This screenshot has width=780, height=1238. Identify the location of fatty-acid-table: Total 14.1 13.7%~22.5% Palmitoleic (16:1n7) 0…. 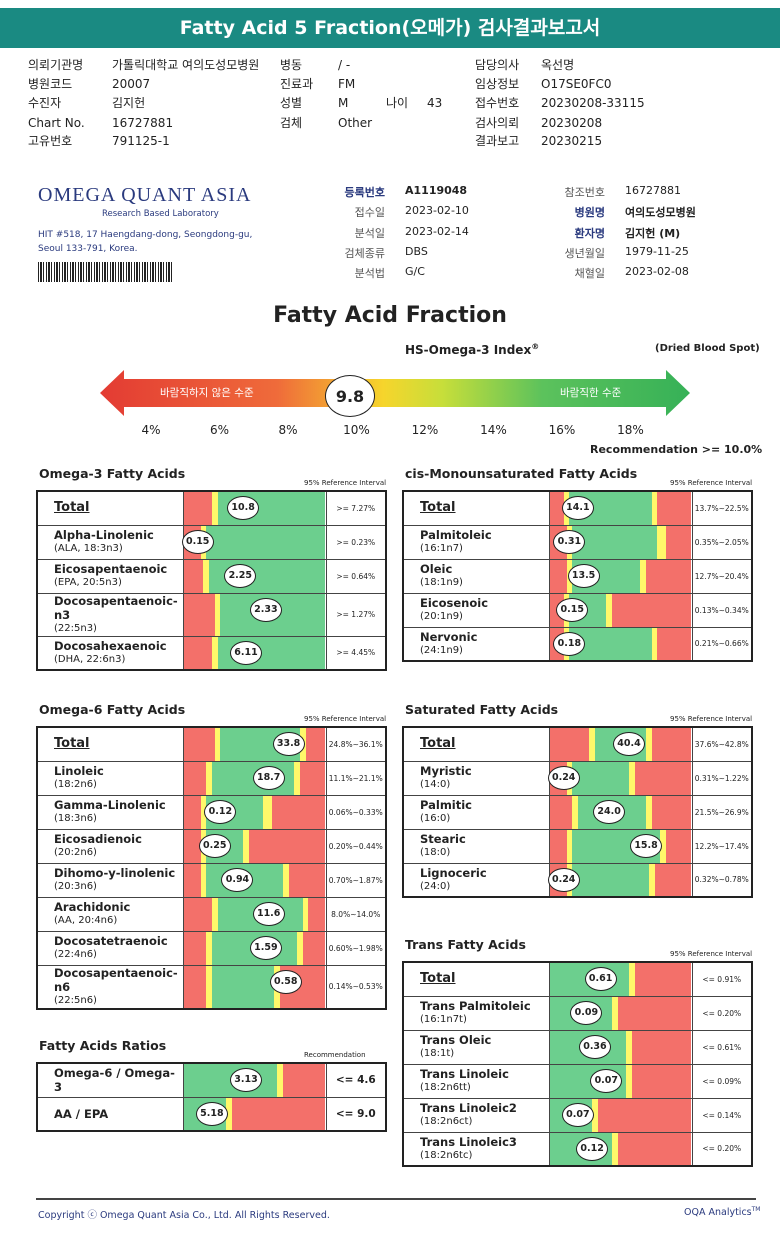
(577, 576).